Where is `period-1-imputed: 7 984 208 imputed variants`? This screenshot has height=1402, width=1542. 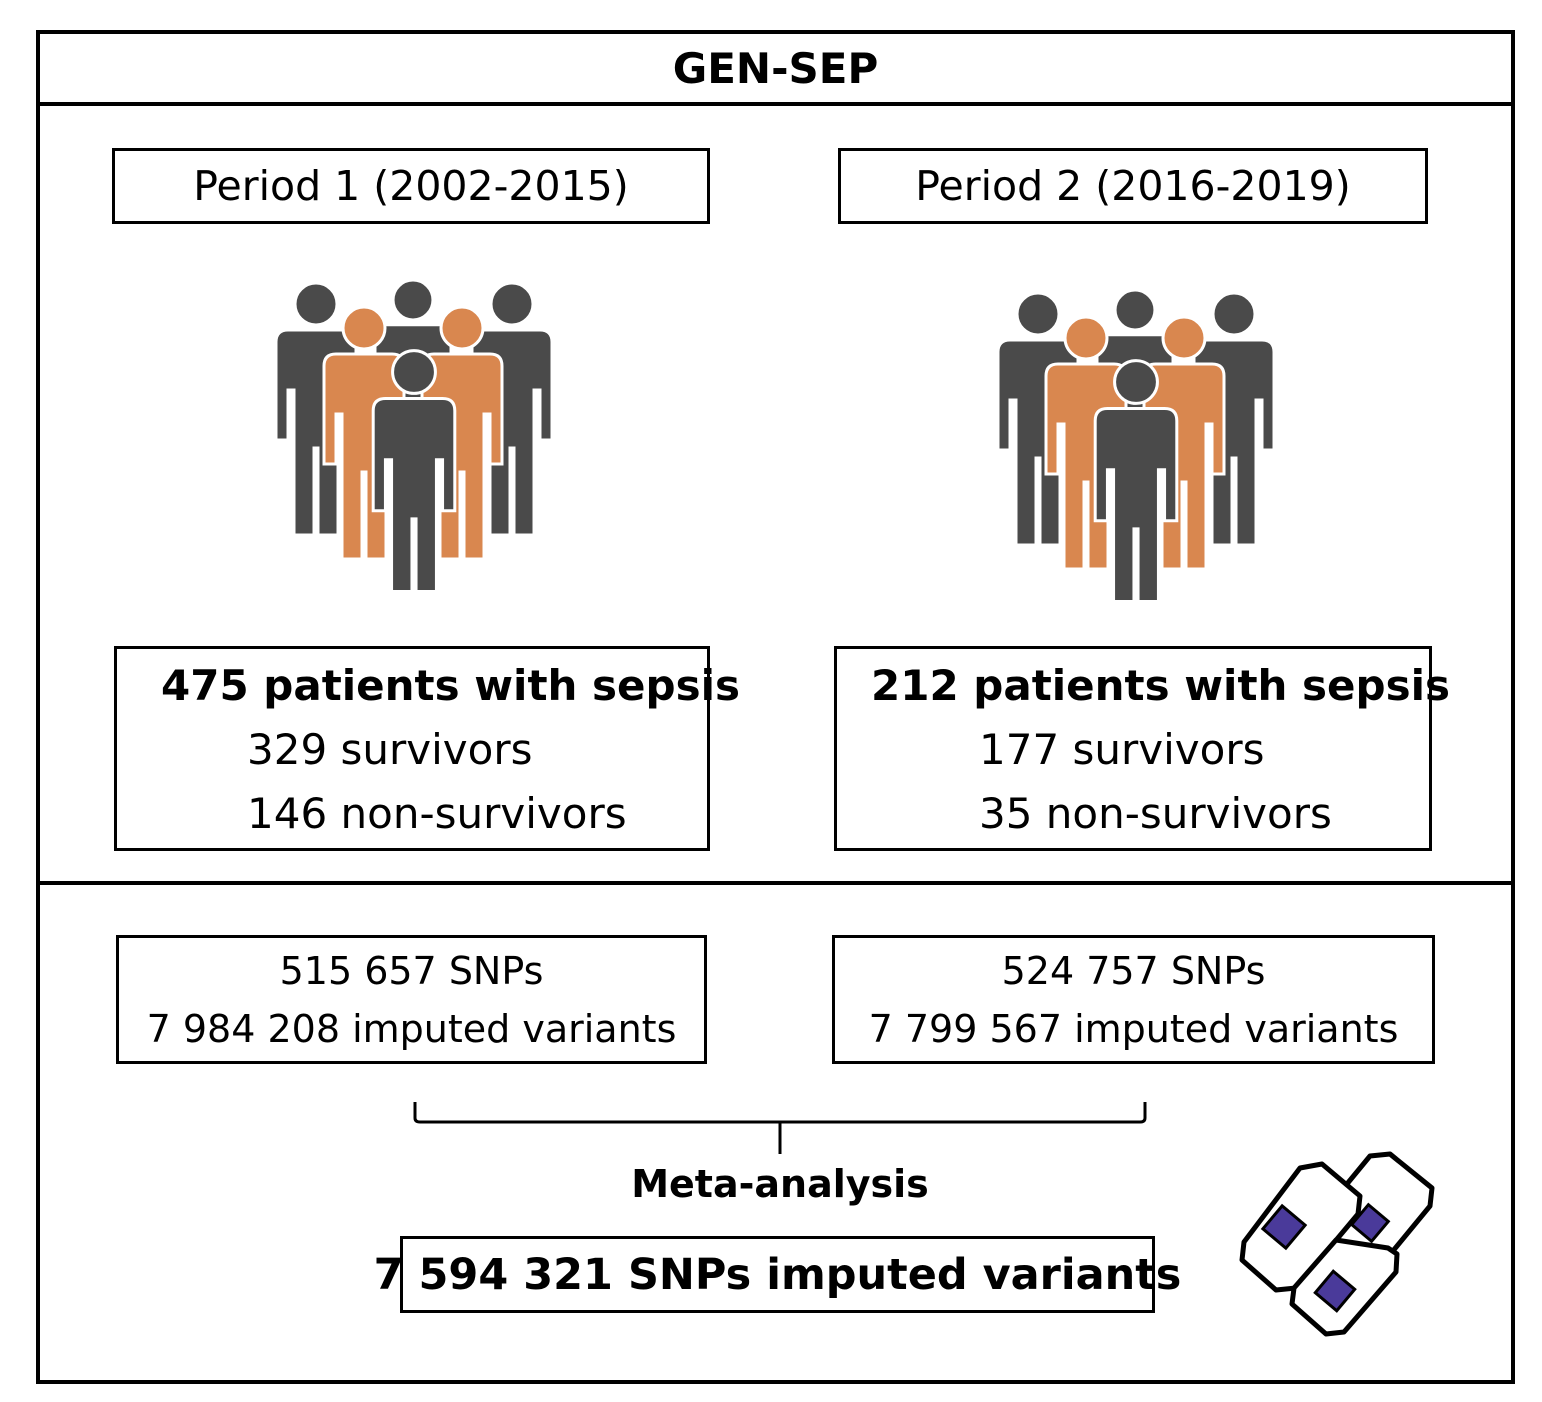
period-1-imputed: 7 984 208 imputed variants is located at coordinates (411, 1028).